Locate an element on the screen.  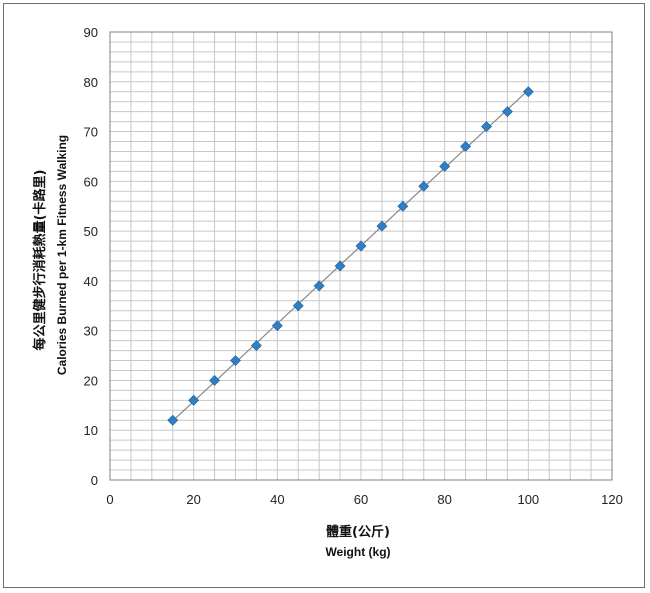
y-tick-labels: 0 10 20 30 40 50 60 70 80 90 is located at coordinates (91, 256).